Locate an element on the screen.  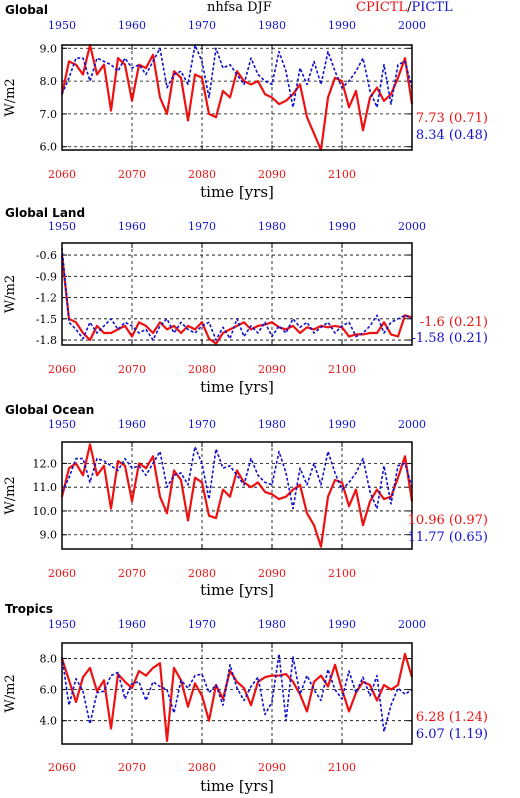
panel-title: Global is located at coordinates (26, 10).